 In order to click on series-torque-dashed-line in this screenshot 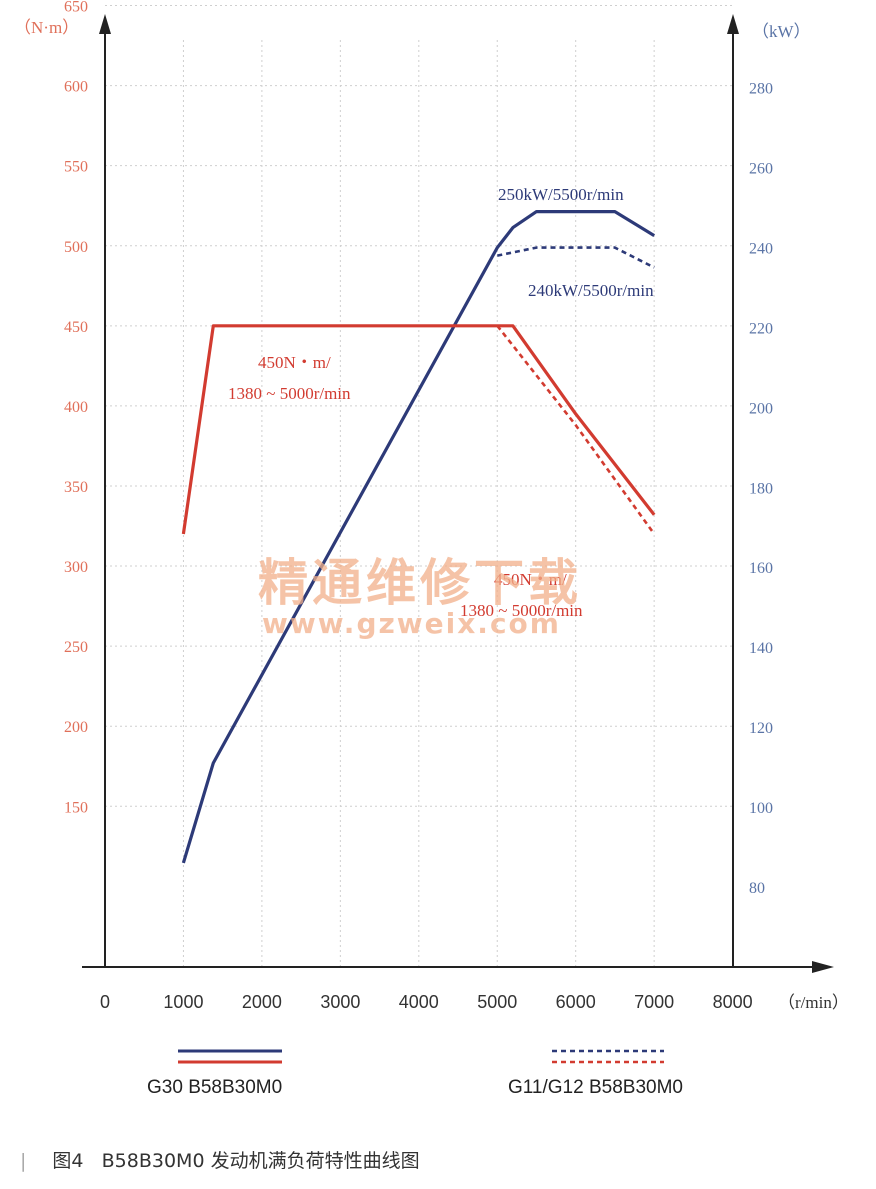, I will do `click(576, 429)`.